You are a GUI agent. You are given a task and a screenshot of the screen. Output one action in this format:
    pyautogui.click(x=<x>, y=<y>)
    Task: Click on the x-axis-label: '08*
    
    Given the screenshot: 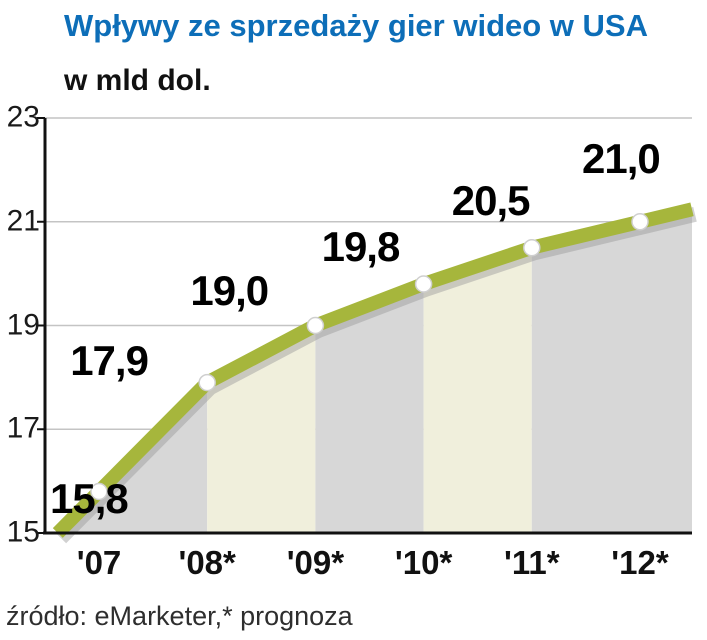 What is the action you would take?
    pyautogui.click(x=207, y=562)
    